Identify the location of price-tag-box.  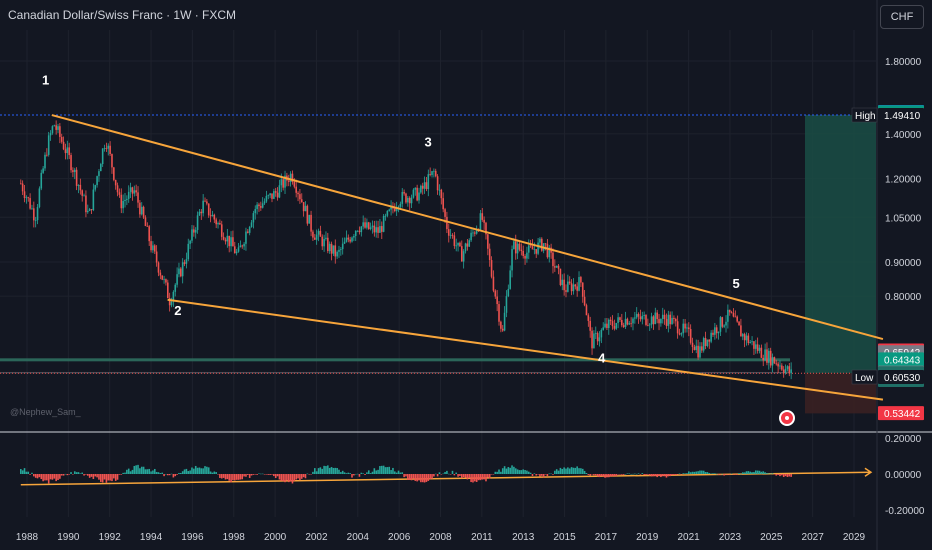
(864, 377).